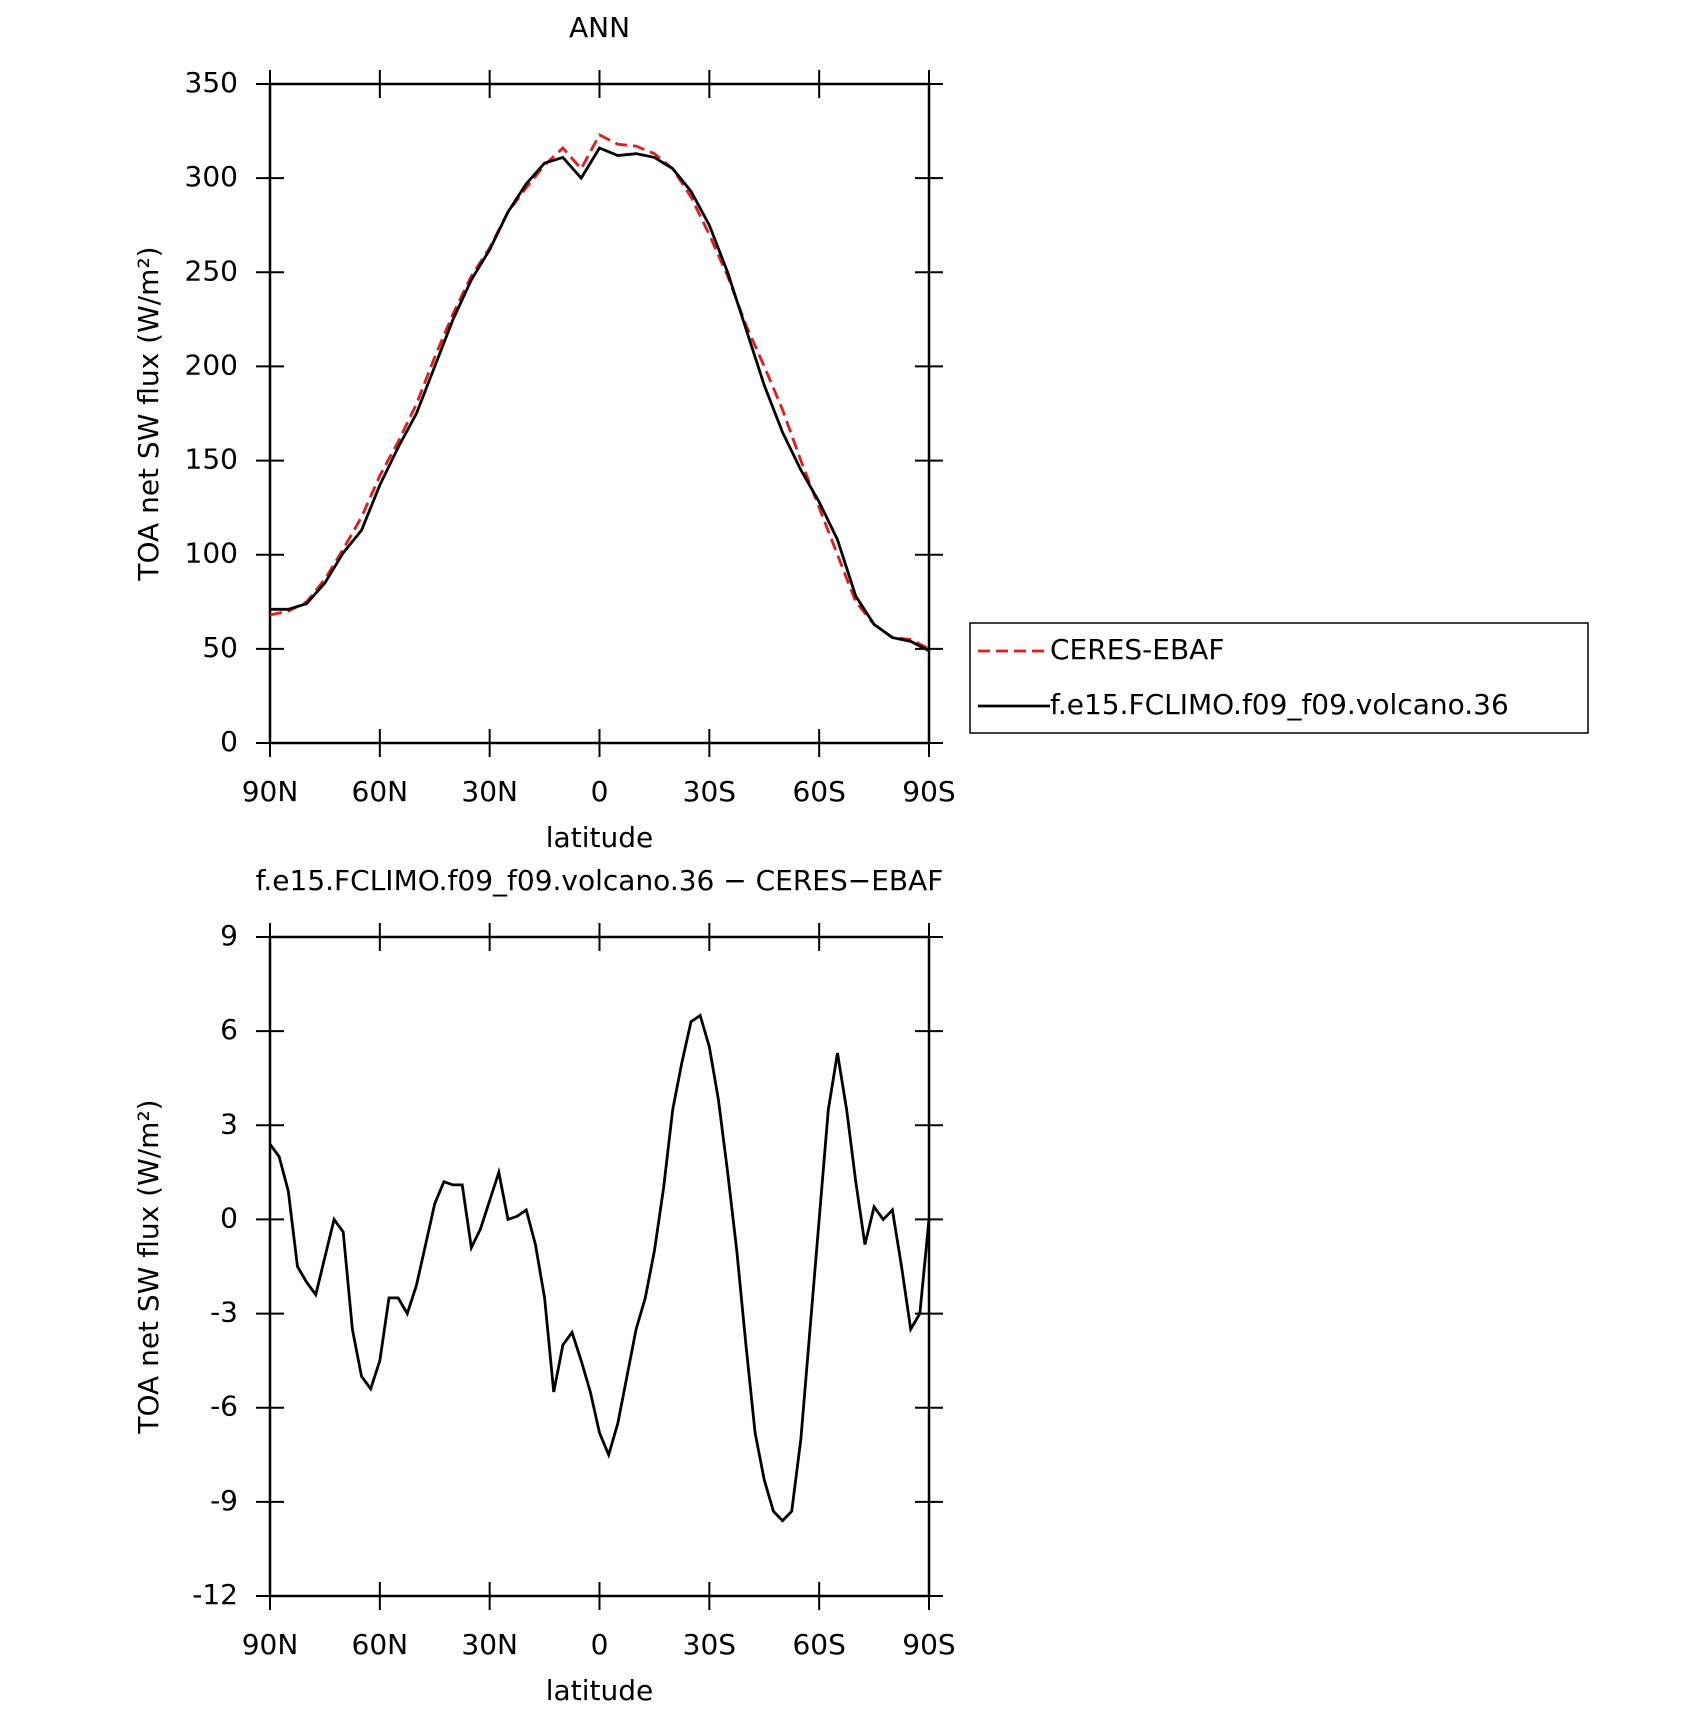 The height and width of the screenshot is (1724, 1705). What do you see at coordinates (229, 1029) in the screenshot?
I see `y-tick-label: 6` at bounding box center [229, 1029].